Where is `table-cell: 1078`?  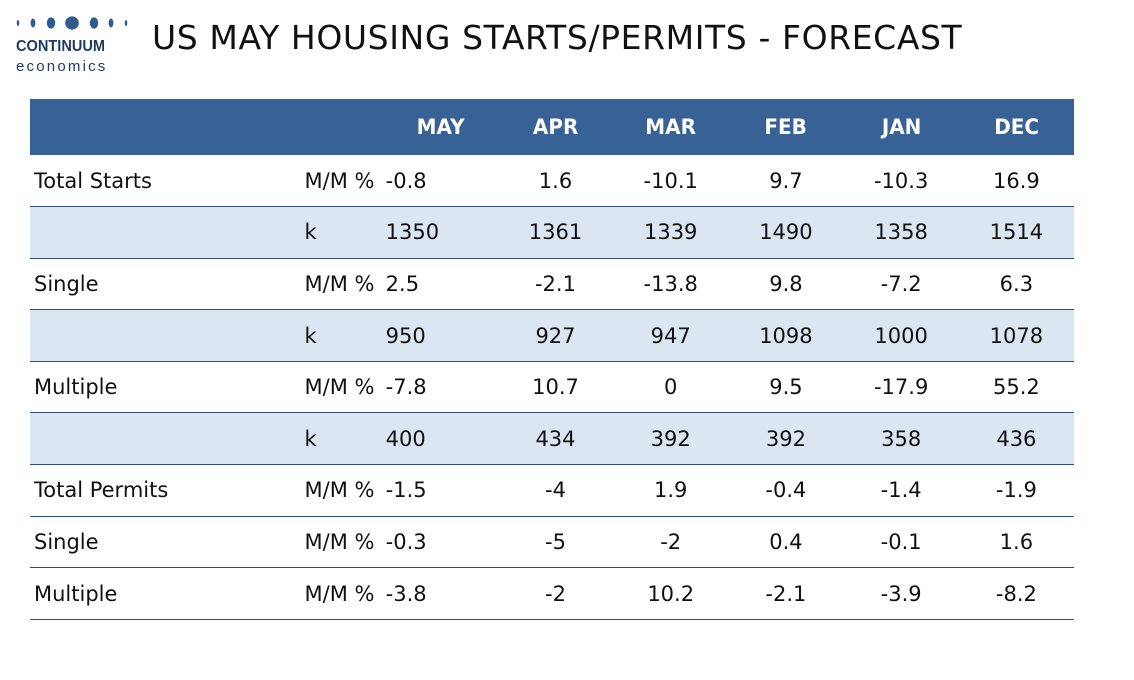
table-cell: 1078 is located at coordinates (1016, 335).